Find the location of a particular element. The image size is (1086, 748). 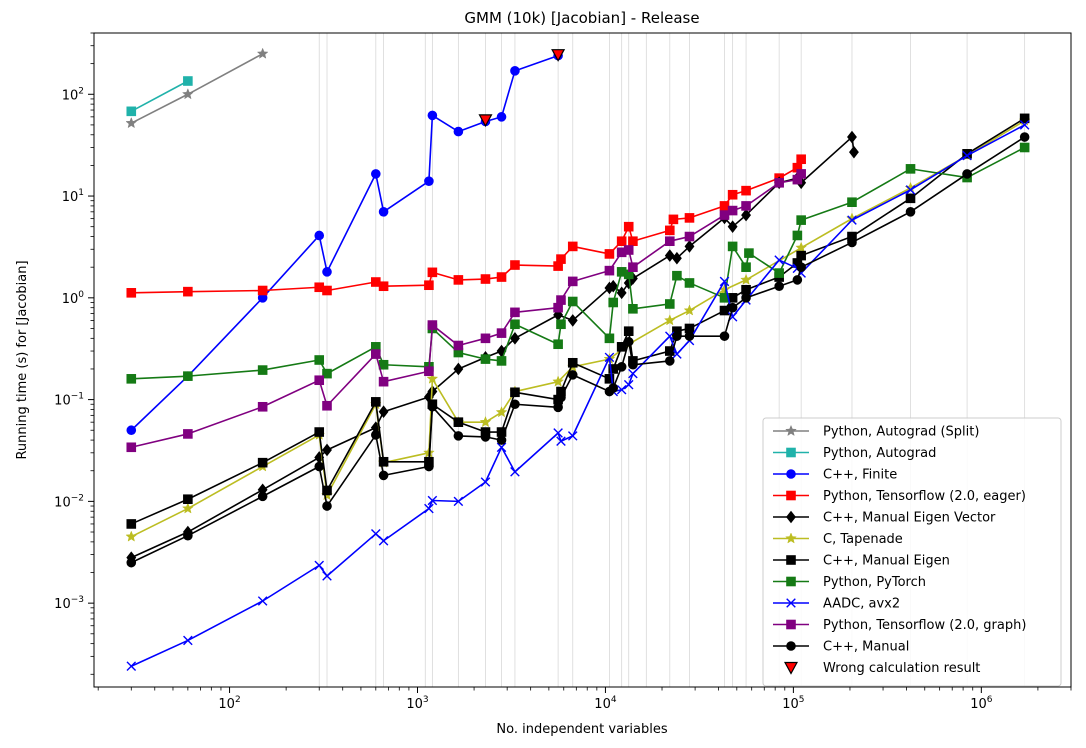

x-tick-label: 10³ is located at coordinates (417, 703).